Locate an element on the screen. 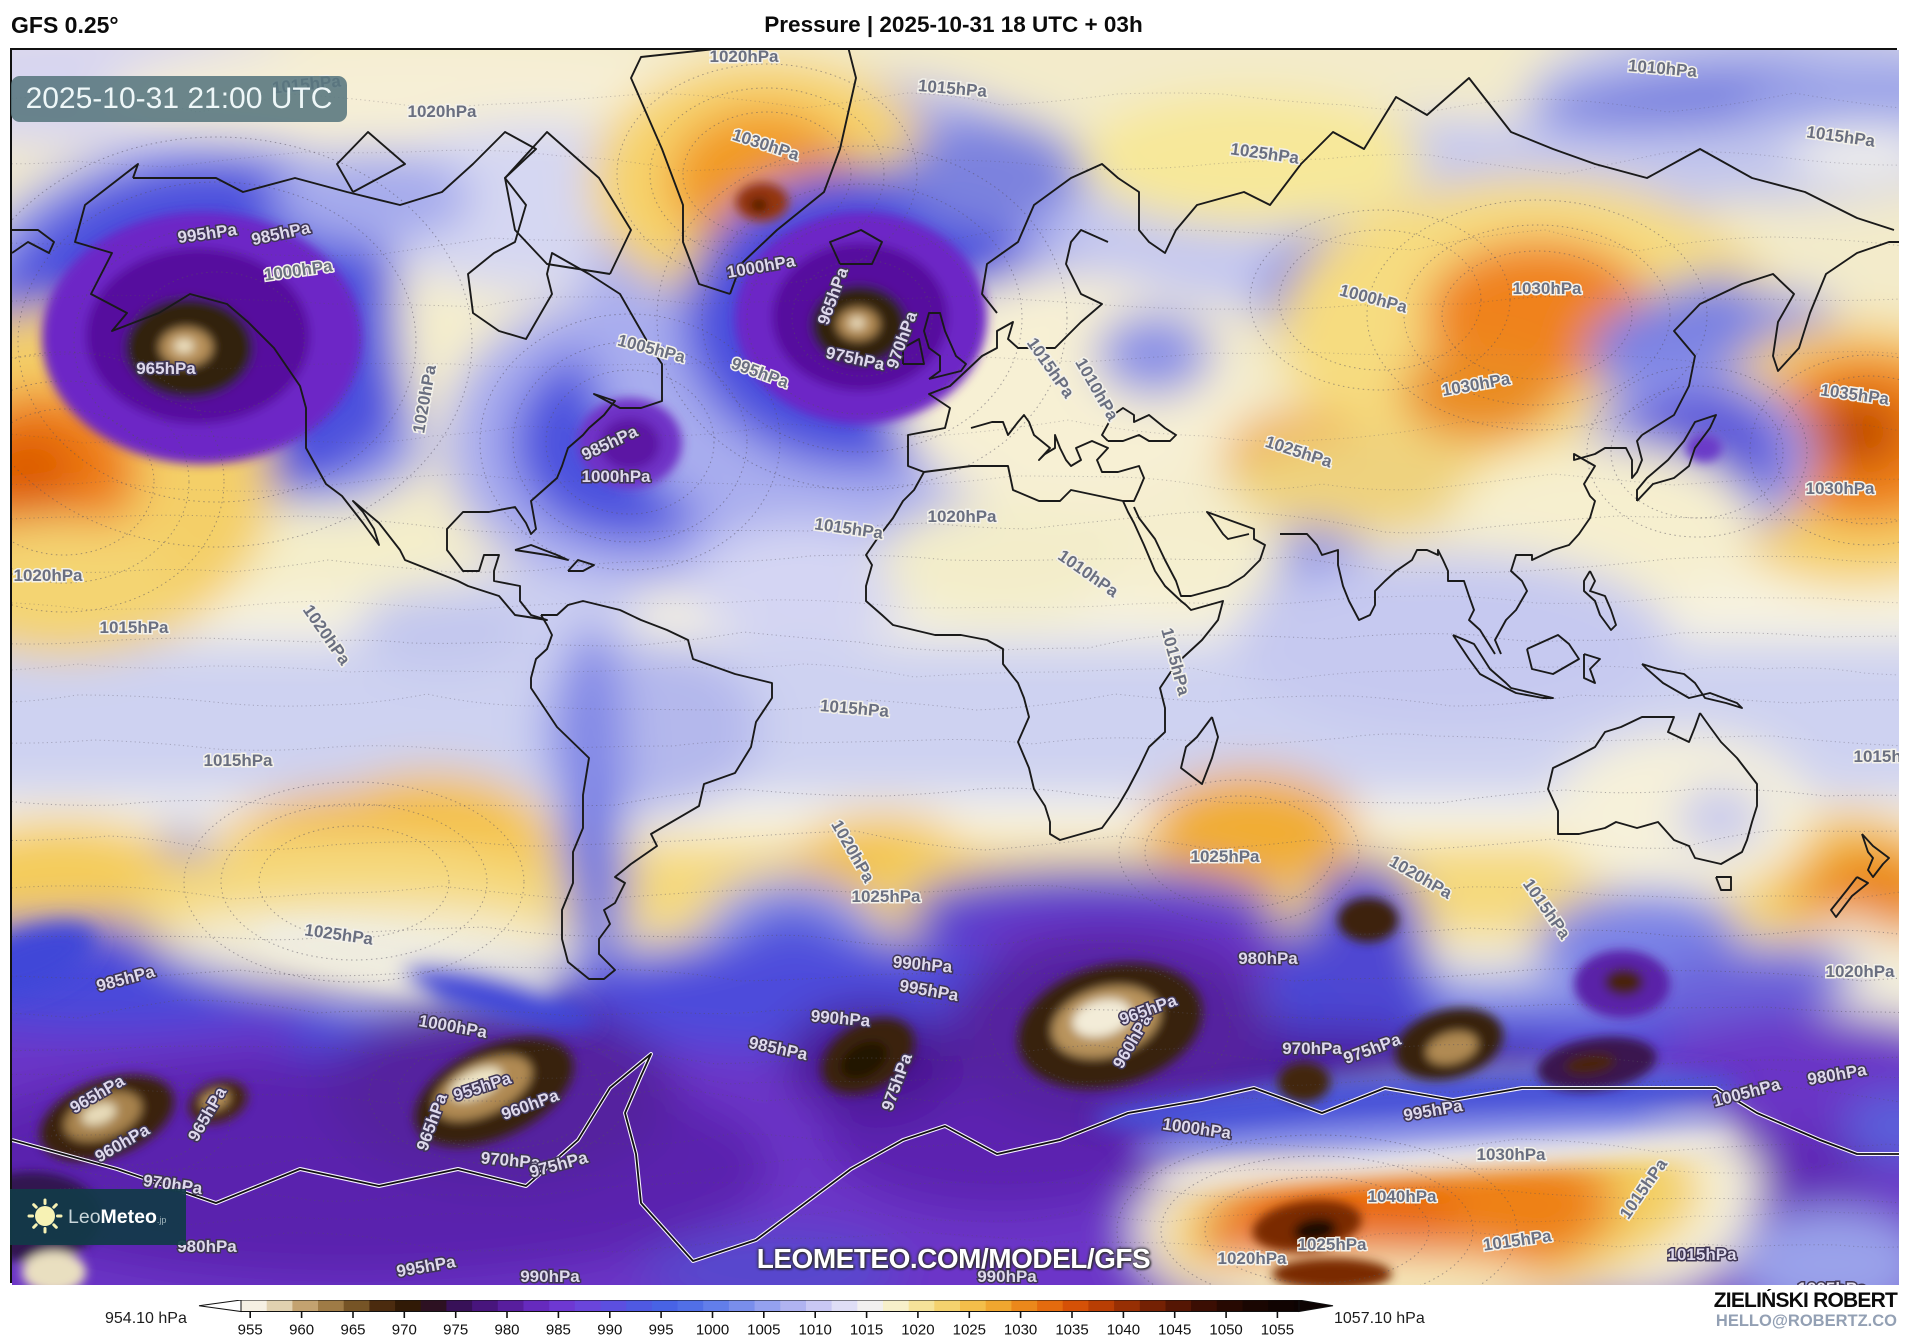 The height and width of the screenshot is (1337, 1907). svg-text: 985 is located at coordinates (558, 1329).